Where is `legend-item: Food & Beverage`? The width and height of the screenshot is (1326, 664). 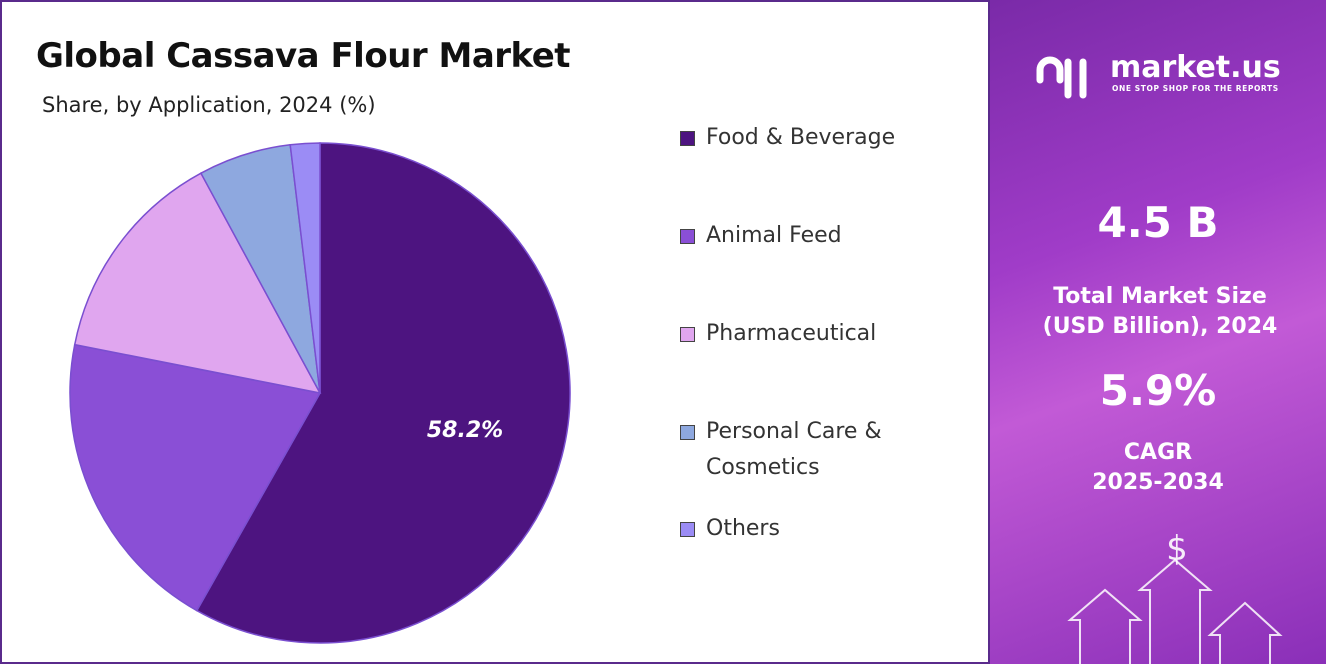
legend-item: Food & Beverage is located at coordinates (800, 140).